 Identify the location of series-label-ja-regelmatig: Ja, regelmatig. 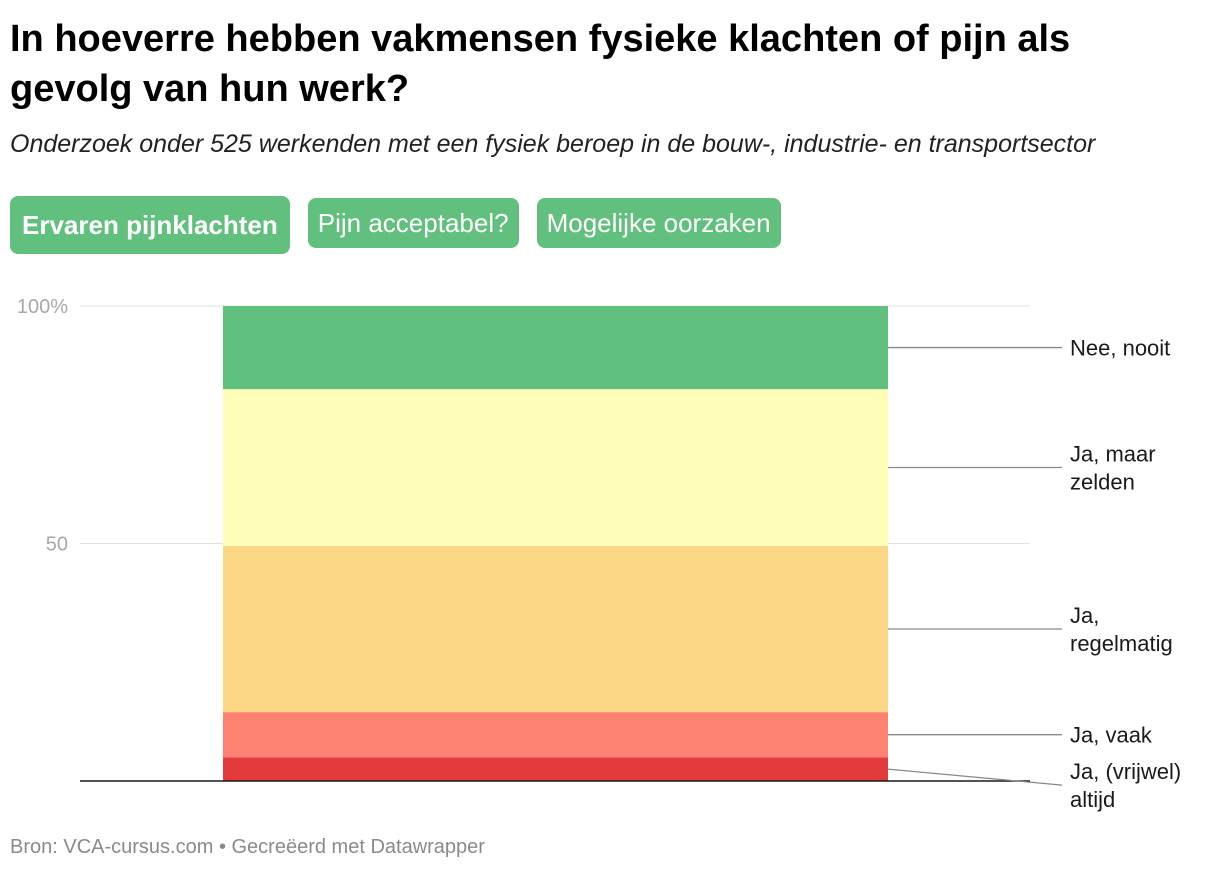
(1121, 629).